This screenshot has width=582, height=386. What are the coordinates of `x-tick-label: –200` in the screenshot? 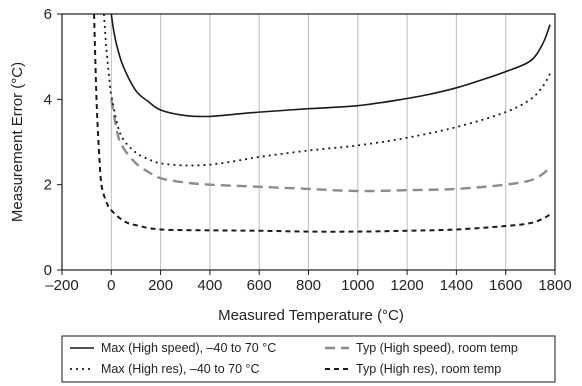 It's located at (61, 285).